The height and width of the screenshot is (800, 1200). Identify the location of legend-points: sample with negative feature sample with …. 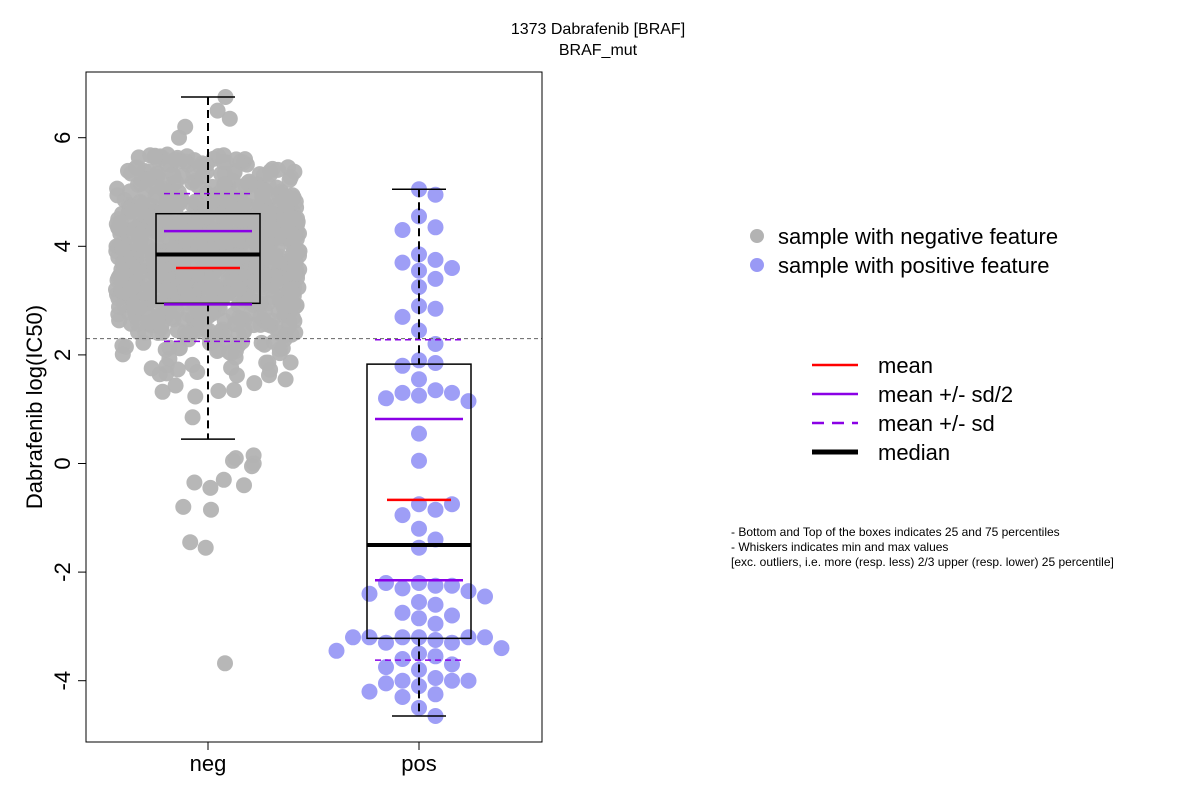
(904, 251).